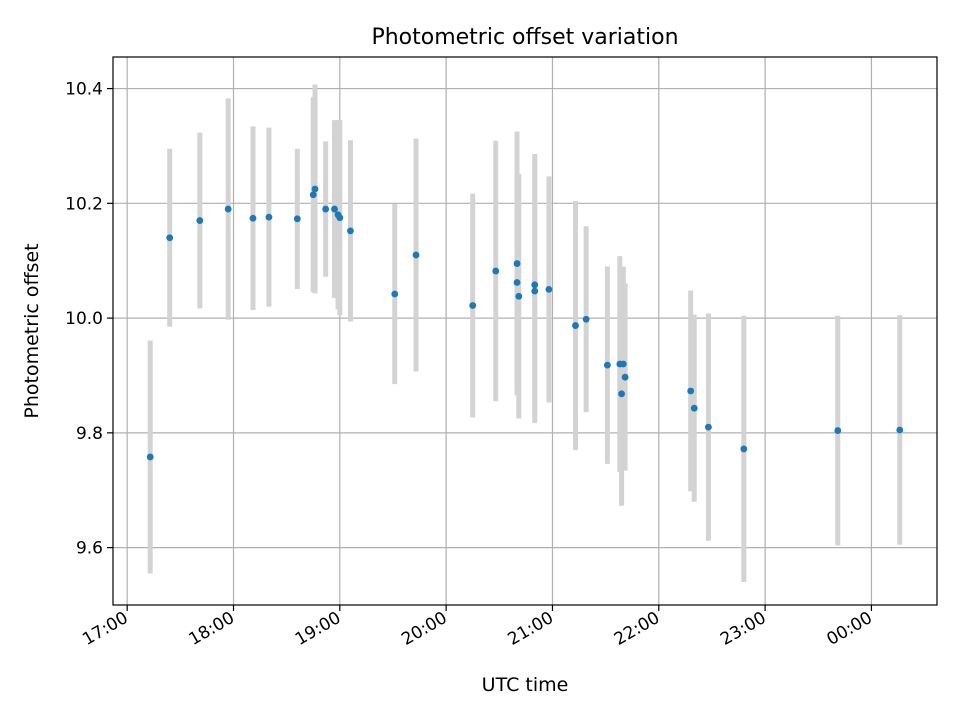  Describe the element at coordinates (89, 549) in the screenshot. I see `y-tick-label: 9.6` at that location.